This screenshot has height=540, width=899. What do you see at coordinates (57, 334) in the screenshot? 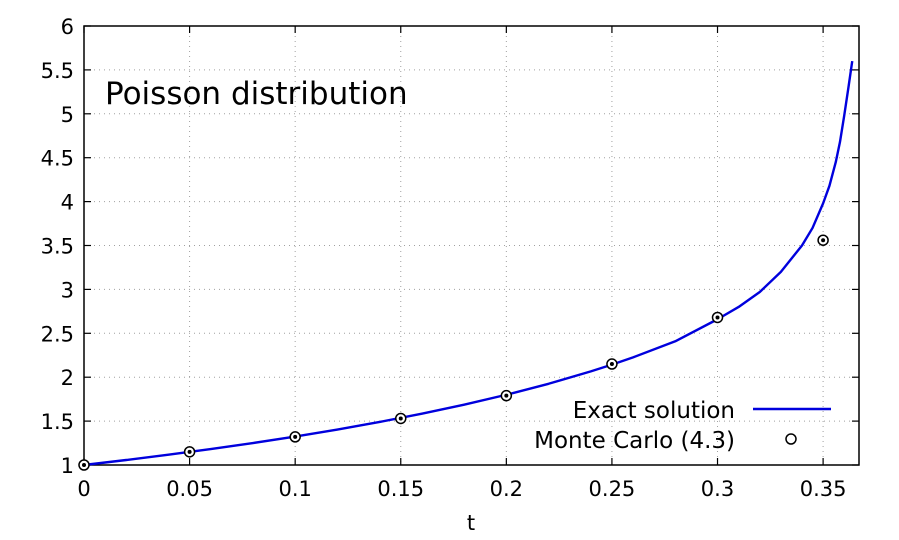
I see `y-tick-label: 2.5` at bounding box center [57, 334].